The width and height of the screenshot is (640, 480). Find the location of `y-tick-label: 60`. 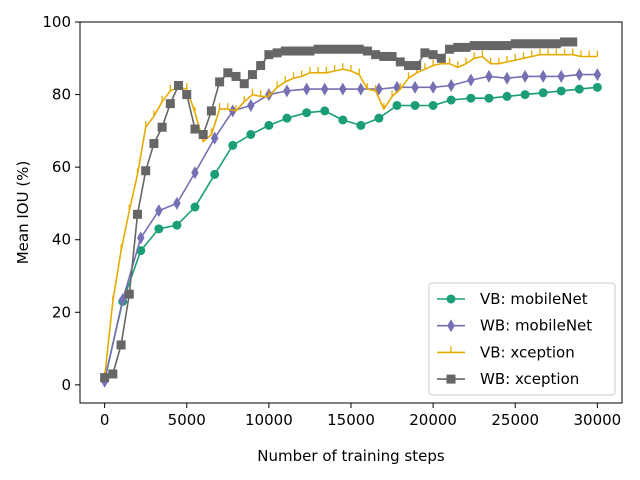

y-tick-label: 60 is located at coordinates (61, 167).